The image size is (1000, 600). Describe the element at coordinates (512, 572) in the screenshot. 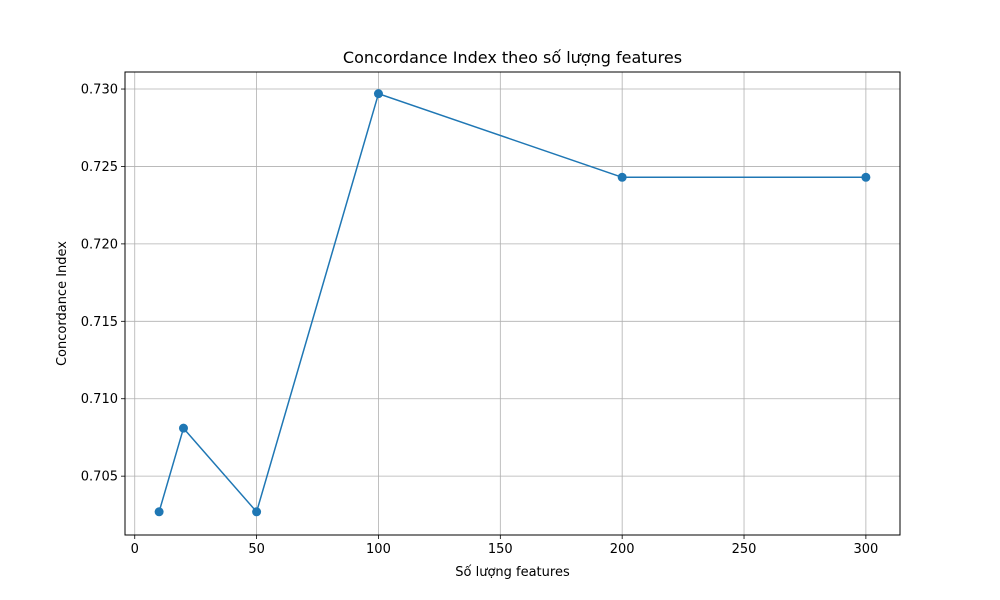

I see `x-axis-label: Số lượng features` at that location.